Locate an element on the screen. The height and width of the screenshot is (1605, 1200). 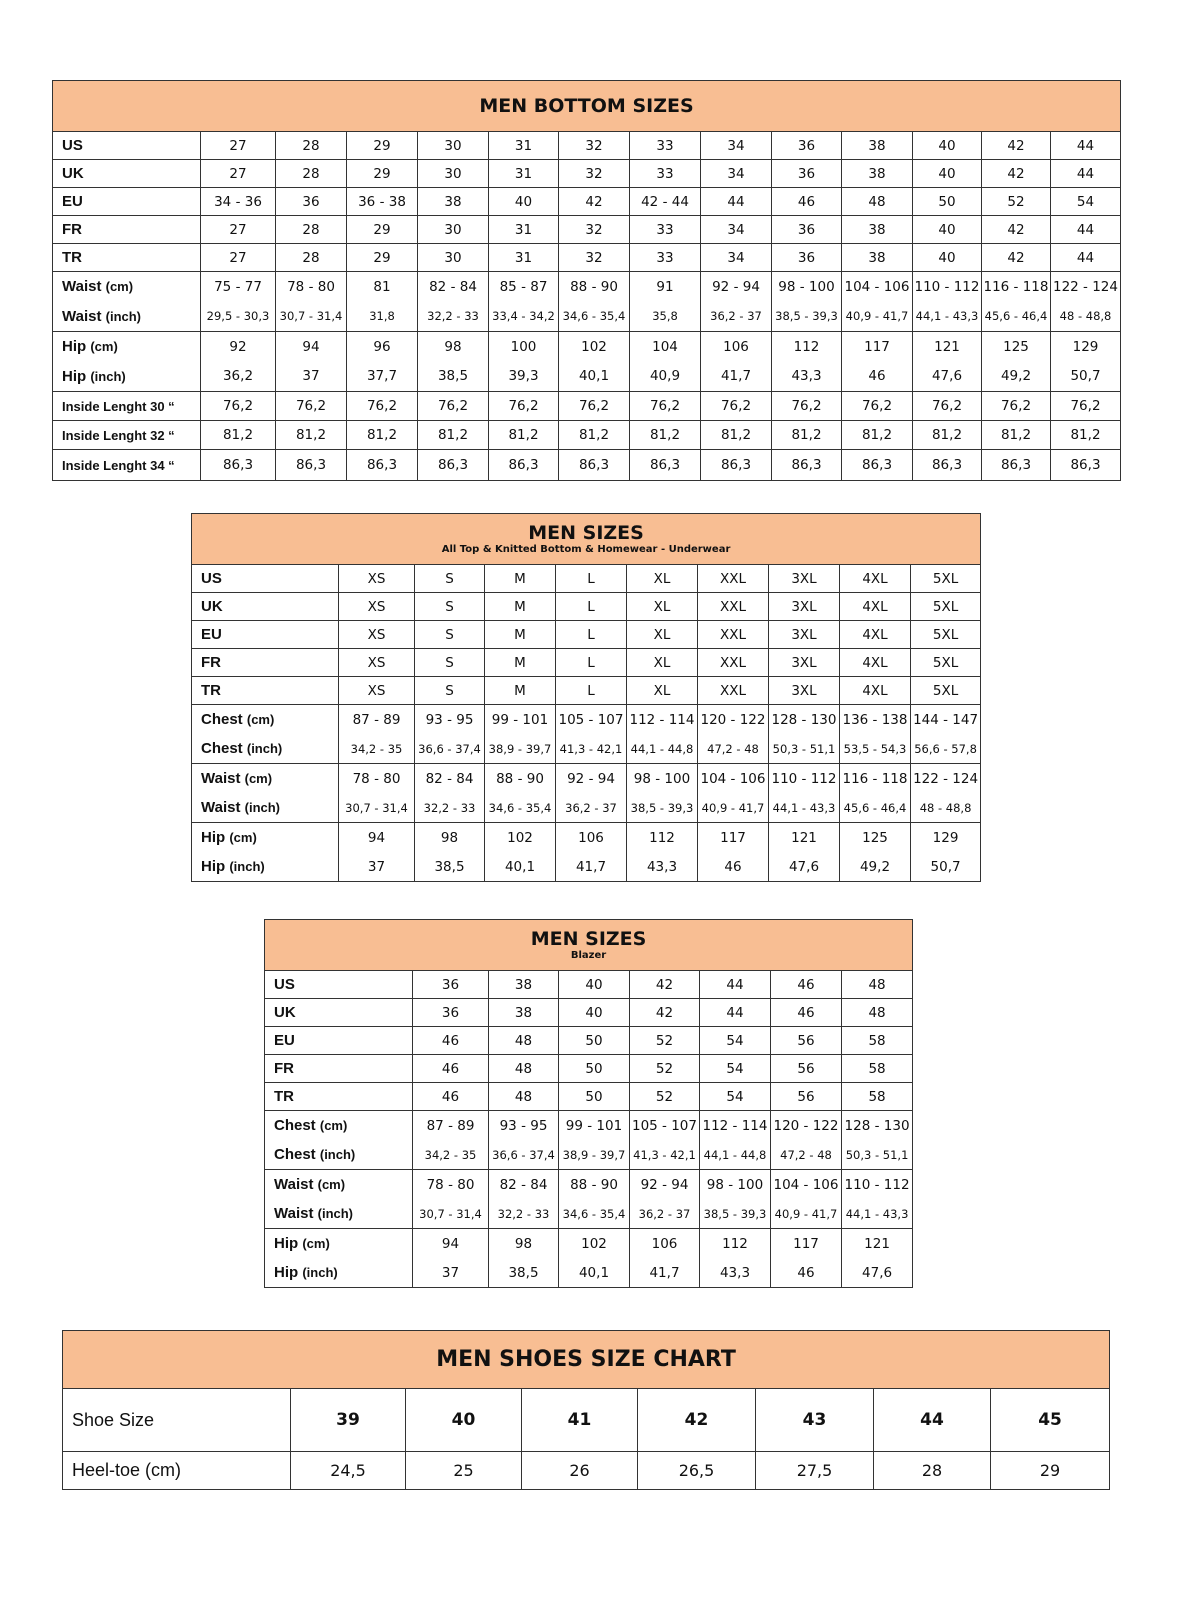
table-cell: 44,1 - 43,3 is located at coordinates (877, 1214).